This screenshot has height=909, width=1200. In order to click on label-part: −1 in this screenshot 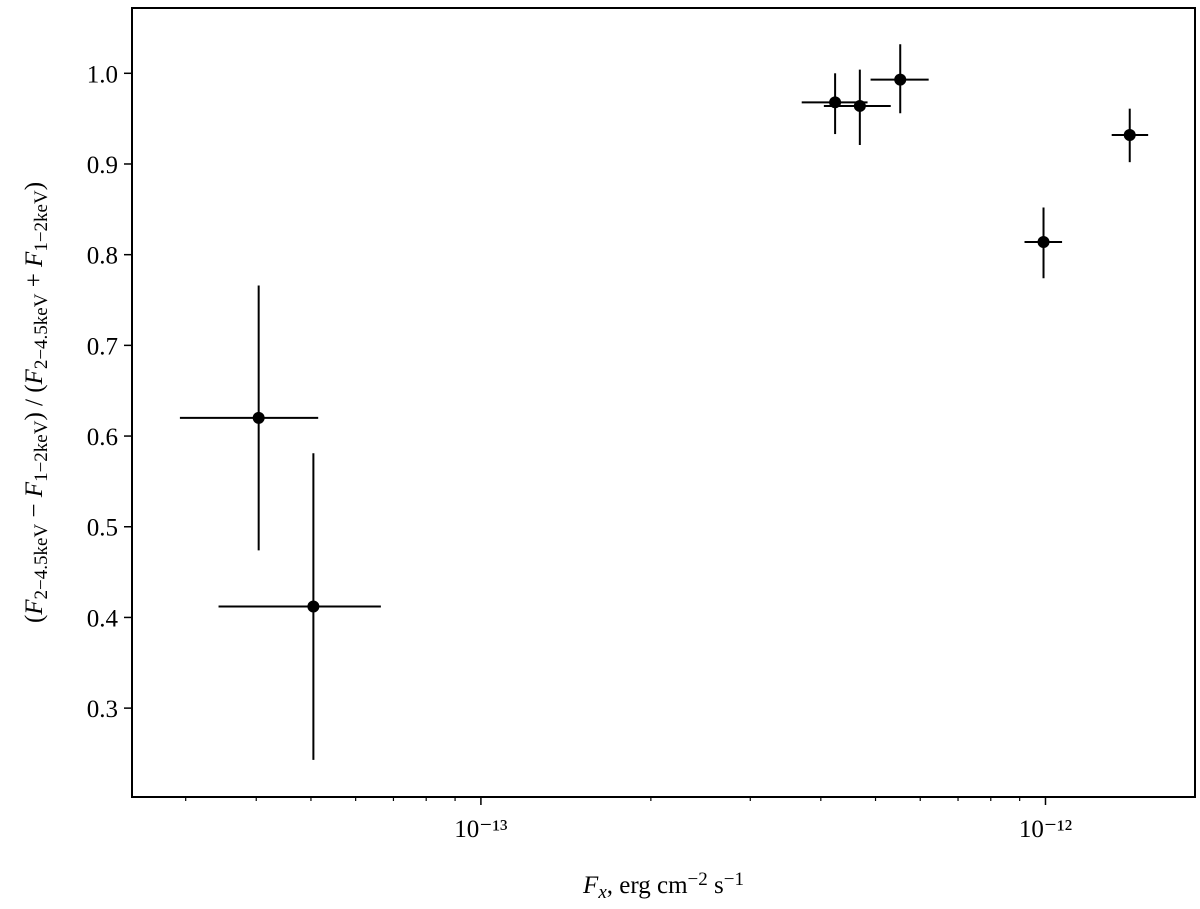, I will do `click(734, 879)`.